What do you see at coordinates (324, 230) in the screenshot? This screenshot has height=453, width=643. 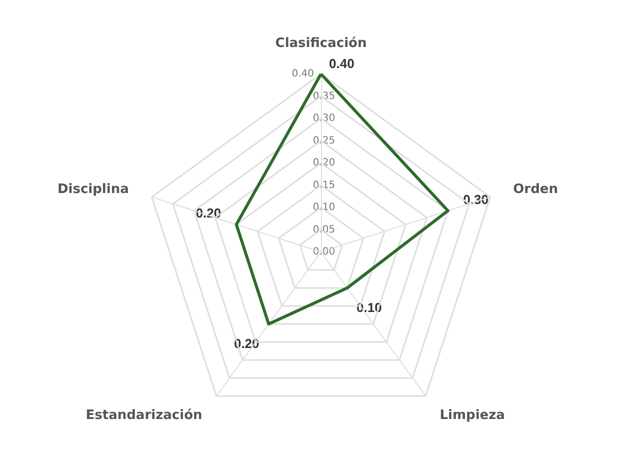 I see `y-tick-label: 0.05` at bounding box center [324, 230].